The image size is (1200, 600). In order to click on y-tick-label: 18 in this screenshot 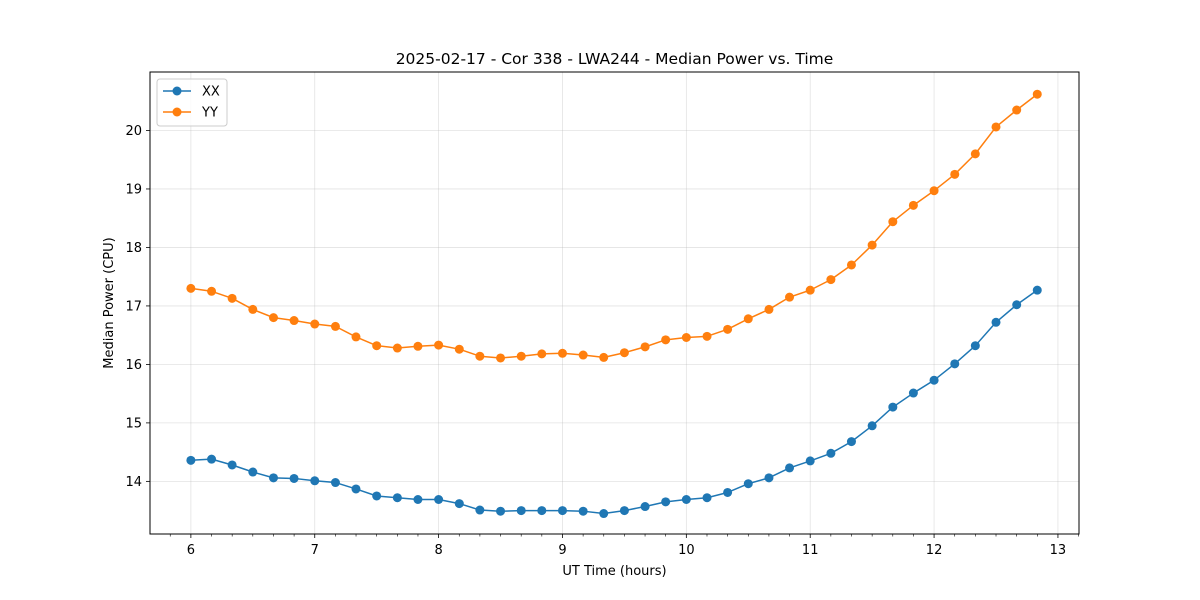, I will do `click(133, 248)`.